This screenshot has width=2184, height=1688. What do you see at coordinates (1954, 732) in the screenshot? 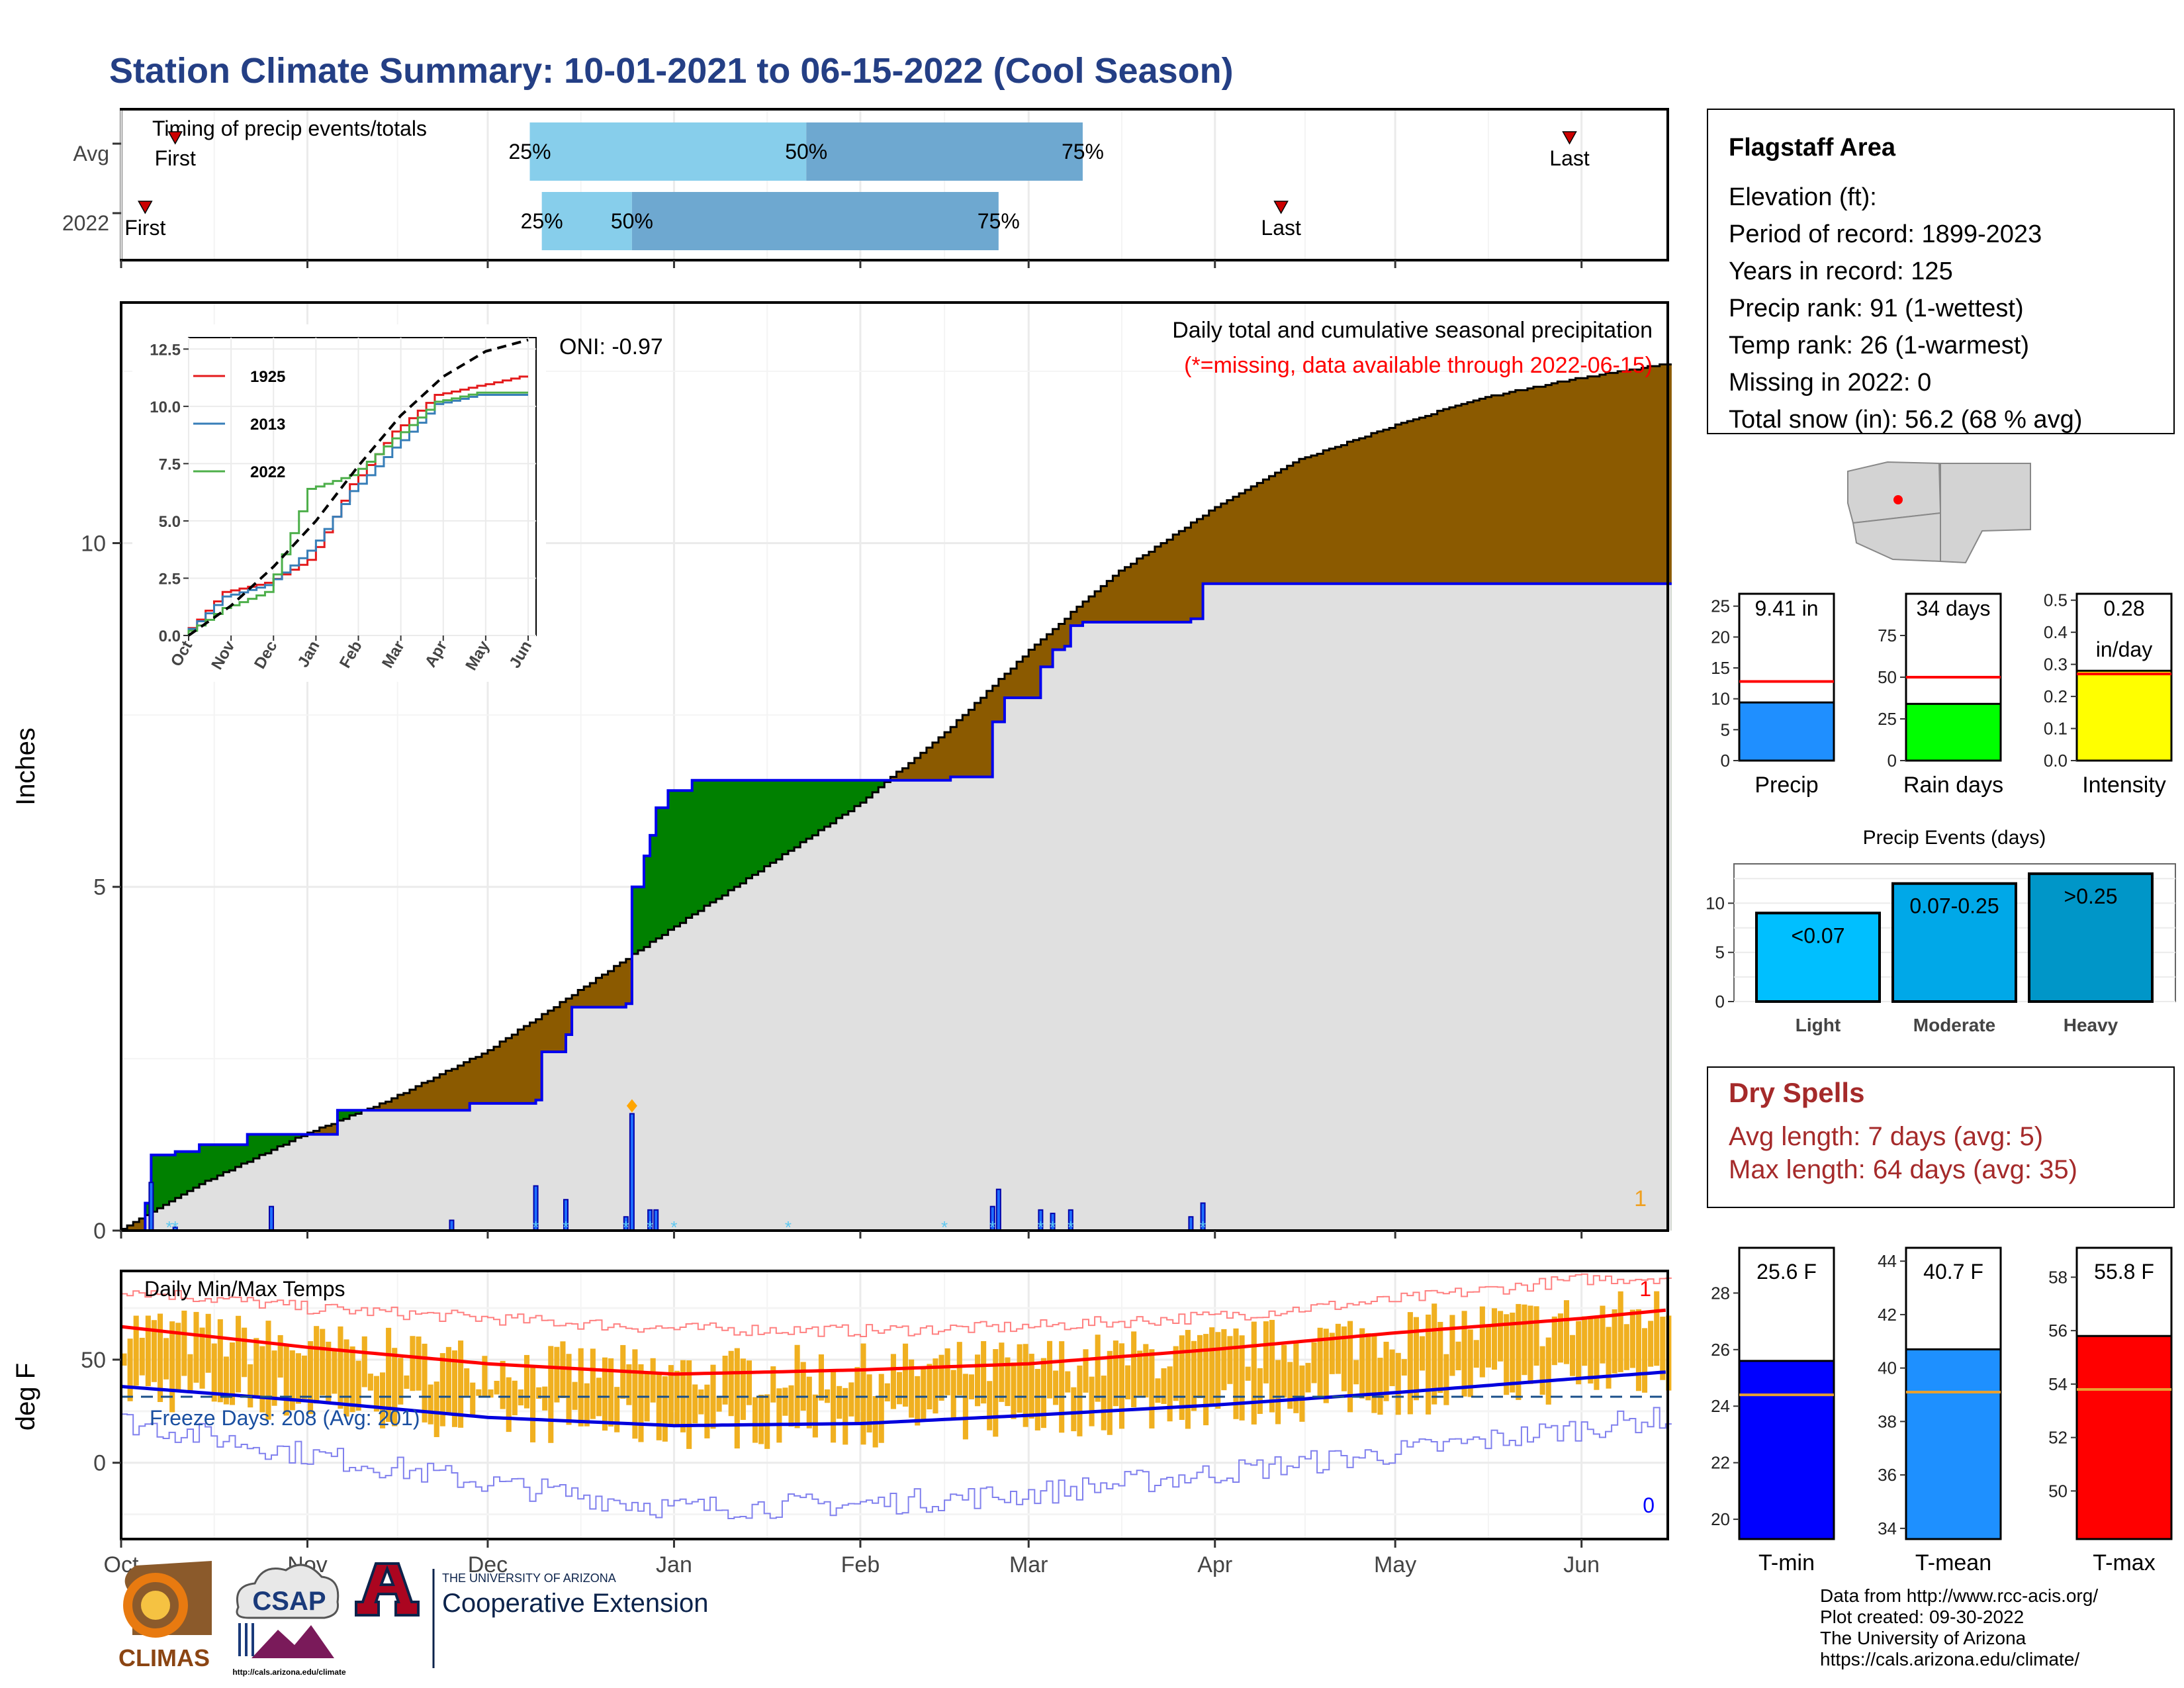
I see `summary-bar-rain-days` at bounding box center [1954, 732].